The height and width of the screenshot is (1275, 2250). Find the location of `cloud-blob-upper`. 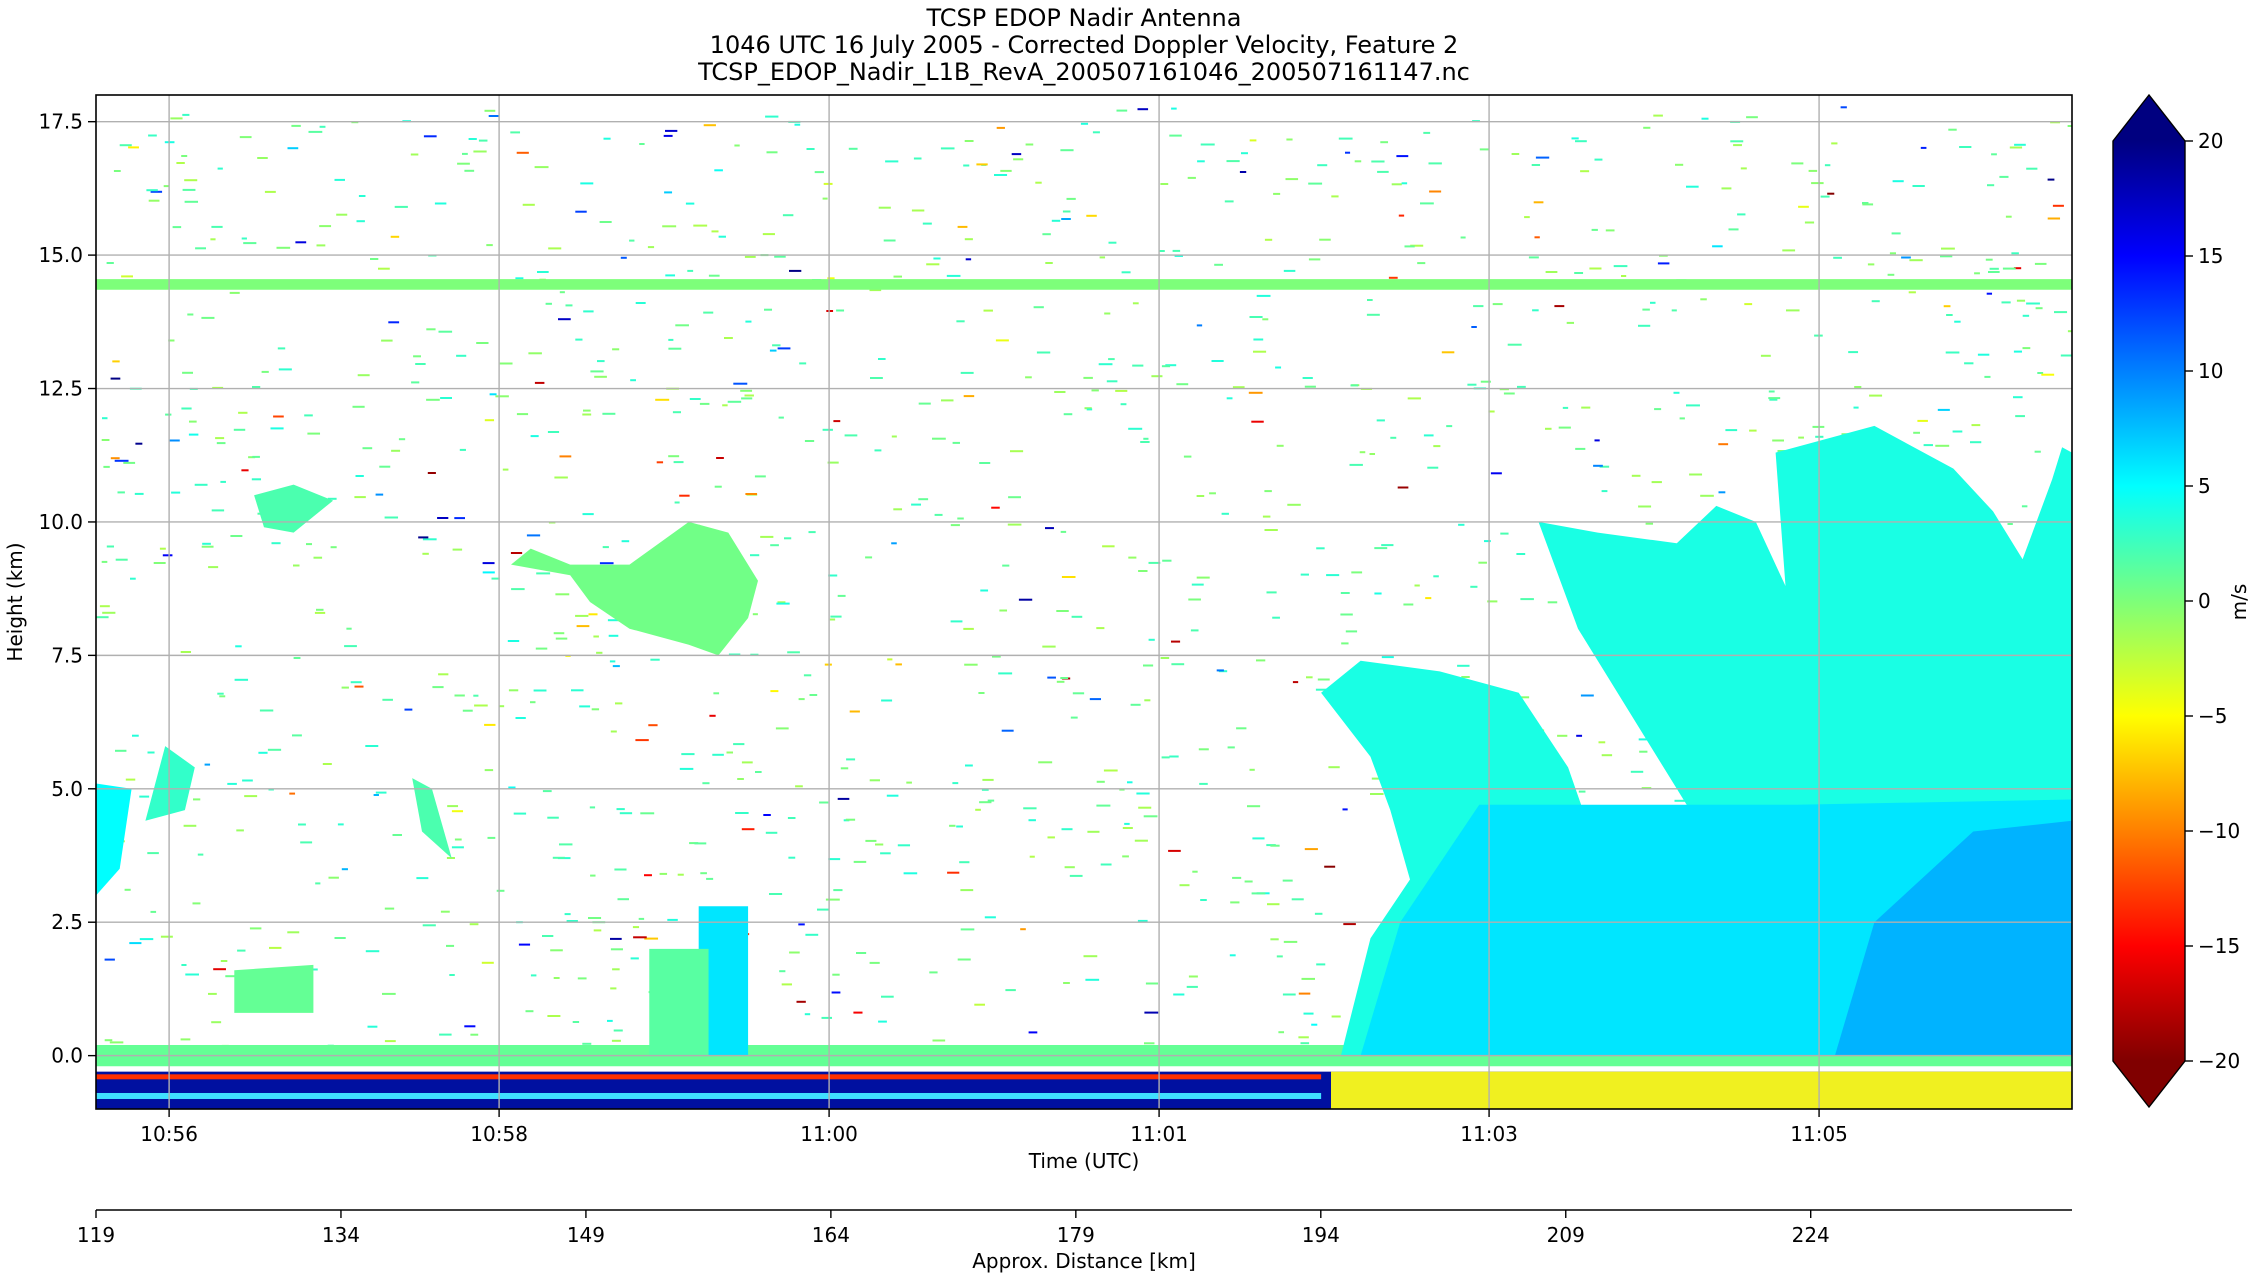

cloud-blob-upper is located at coordinates (294, 508).